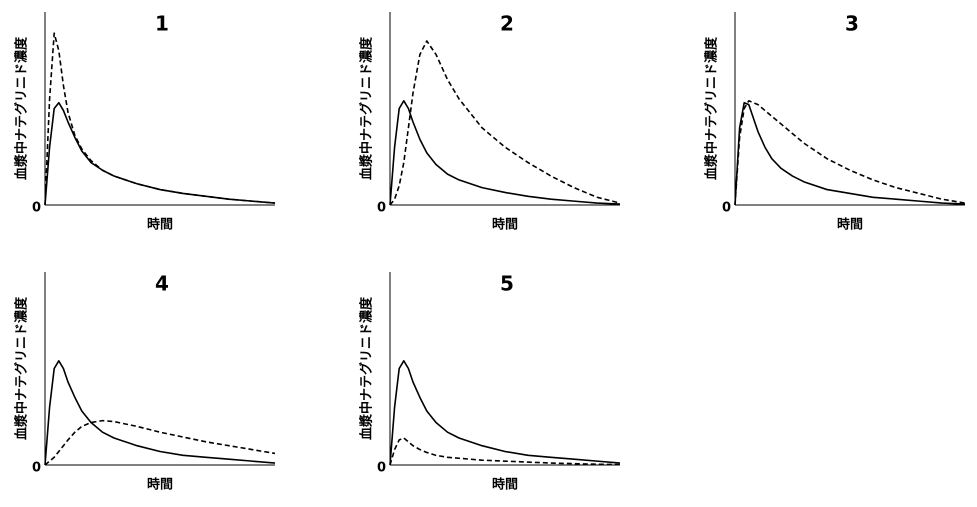  What do you see at coordinates (852, 24) in the screenshot?
I see `chart-title: 3` at bounding box center [852, 24].